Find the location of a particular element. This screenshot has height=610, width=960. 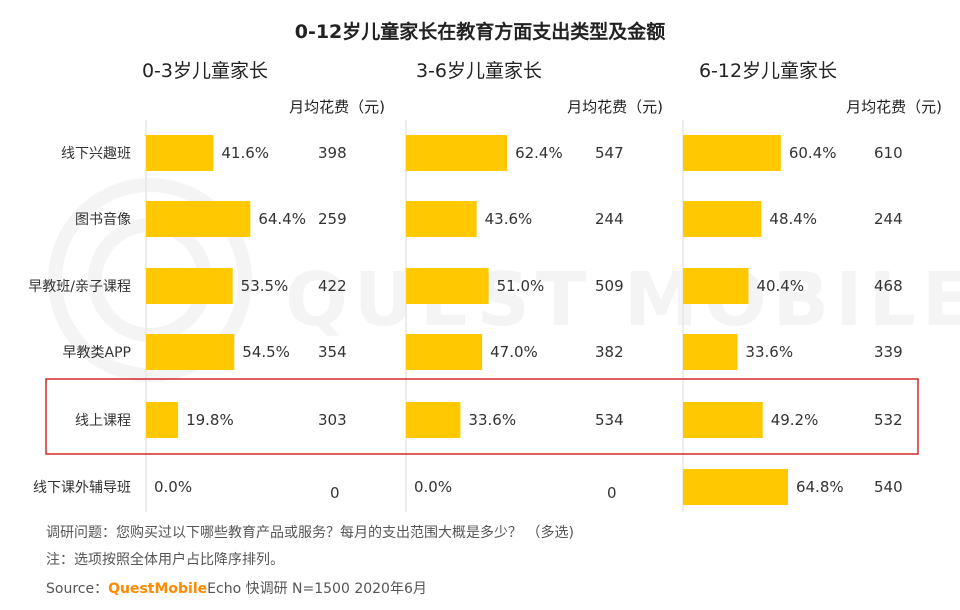

watermark-logo-ring is located at coordinates (150, 280).